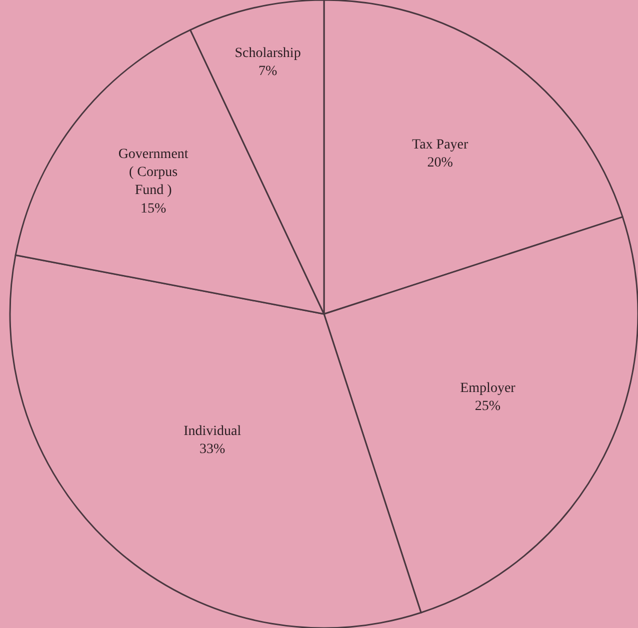 The height and width of the screenshot is (628, 638). I want to click on slice-label: Scholarship, so click(267, 53).